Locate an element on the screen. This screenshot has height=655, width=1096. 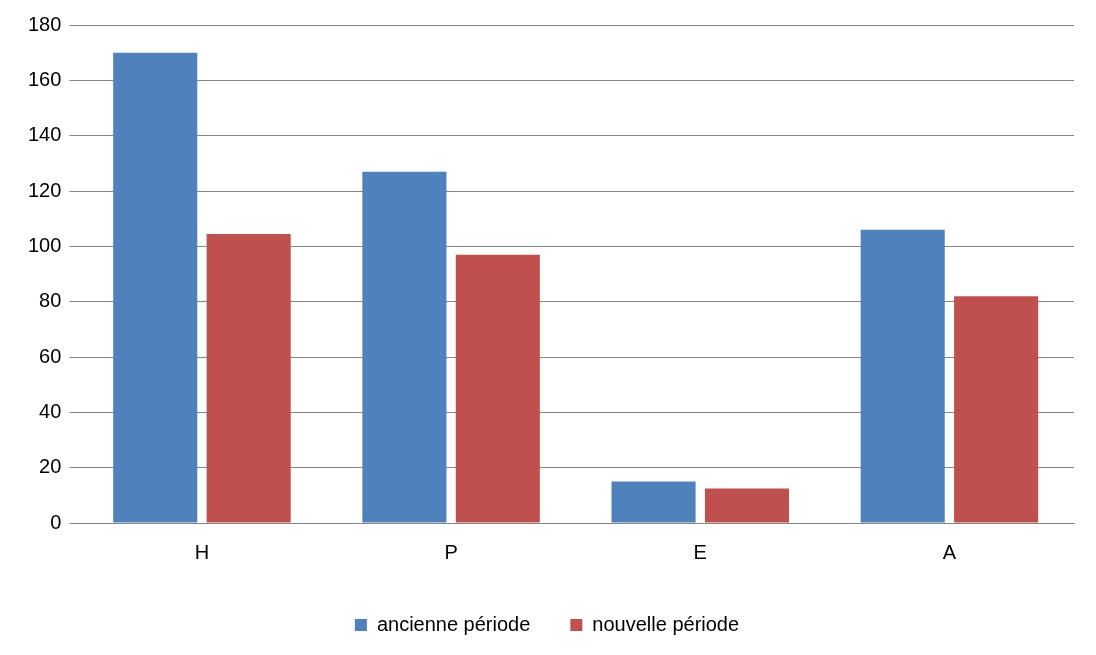
x-tick-label: H is located at coordinates (202, 551).